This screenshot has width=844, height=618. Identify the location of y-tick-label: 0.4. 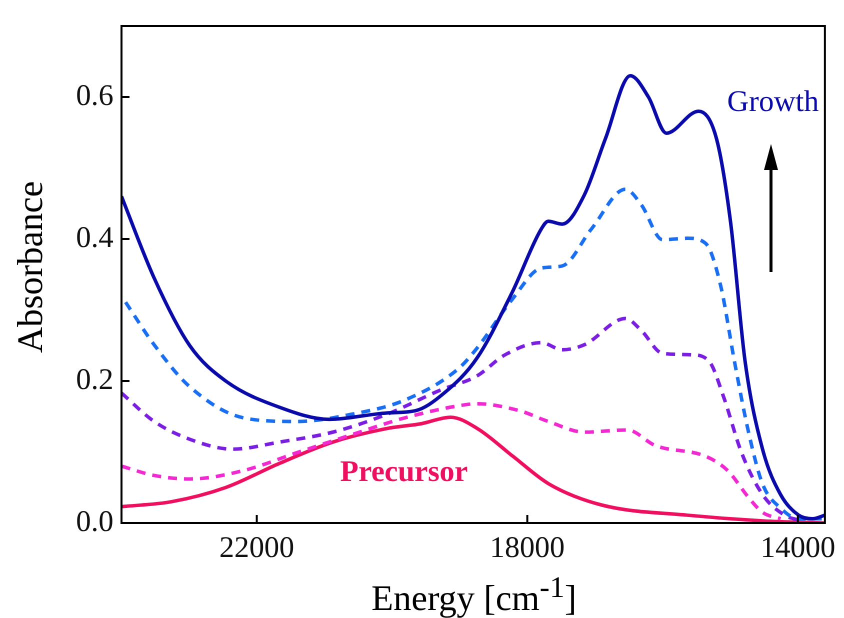
(95, 237).